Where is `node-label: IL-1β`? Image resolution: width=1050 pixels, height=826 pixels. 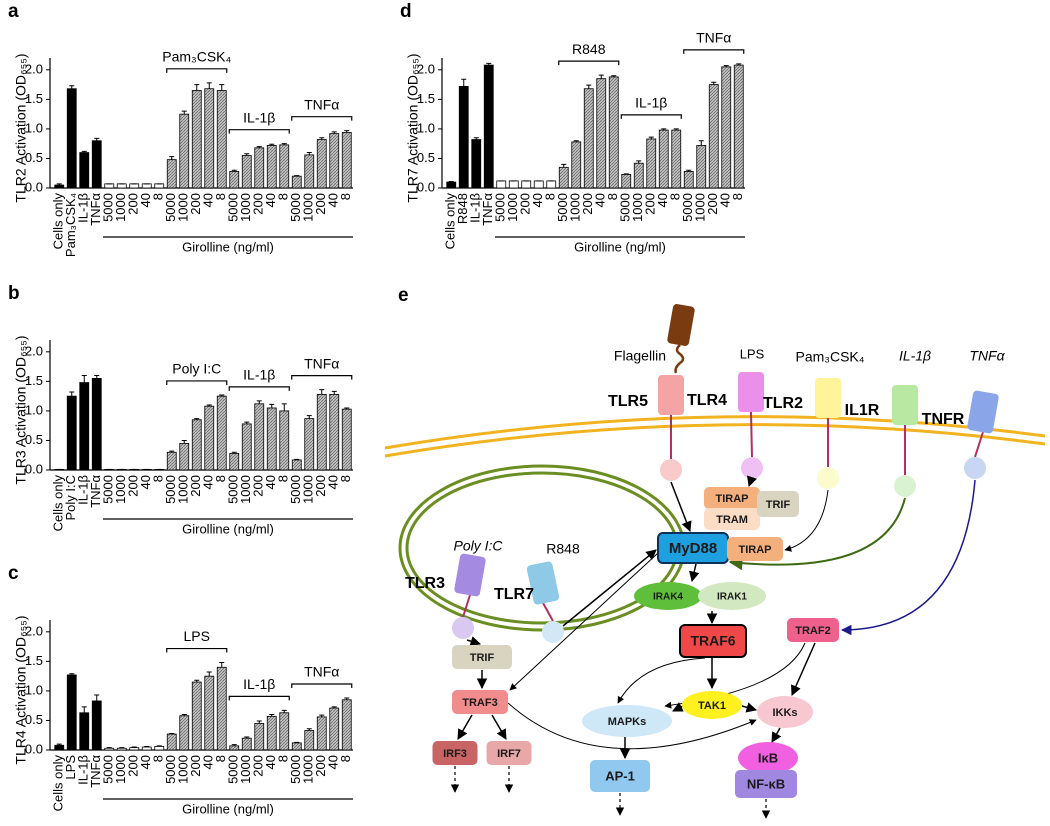 node-label: IL-1β is located at coordinates (915, 356).